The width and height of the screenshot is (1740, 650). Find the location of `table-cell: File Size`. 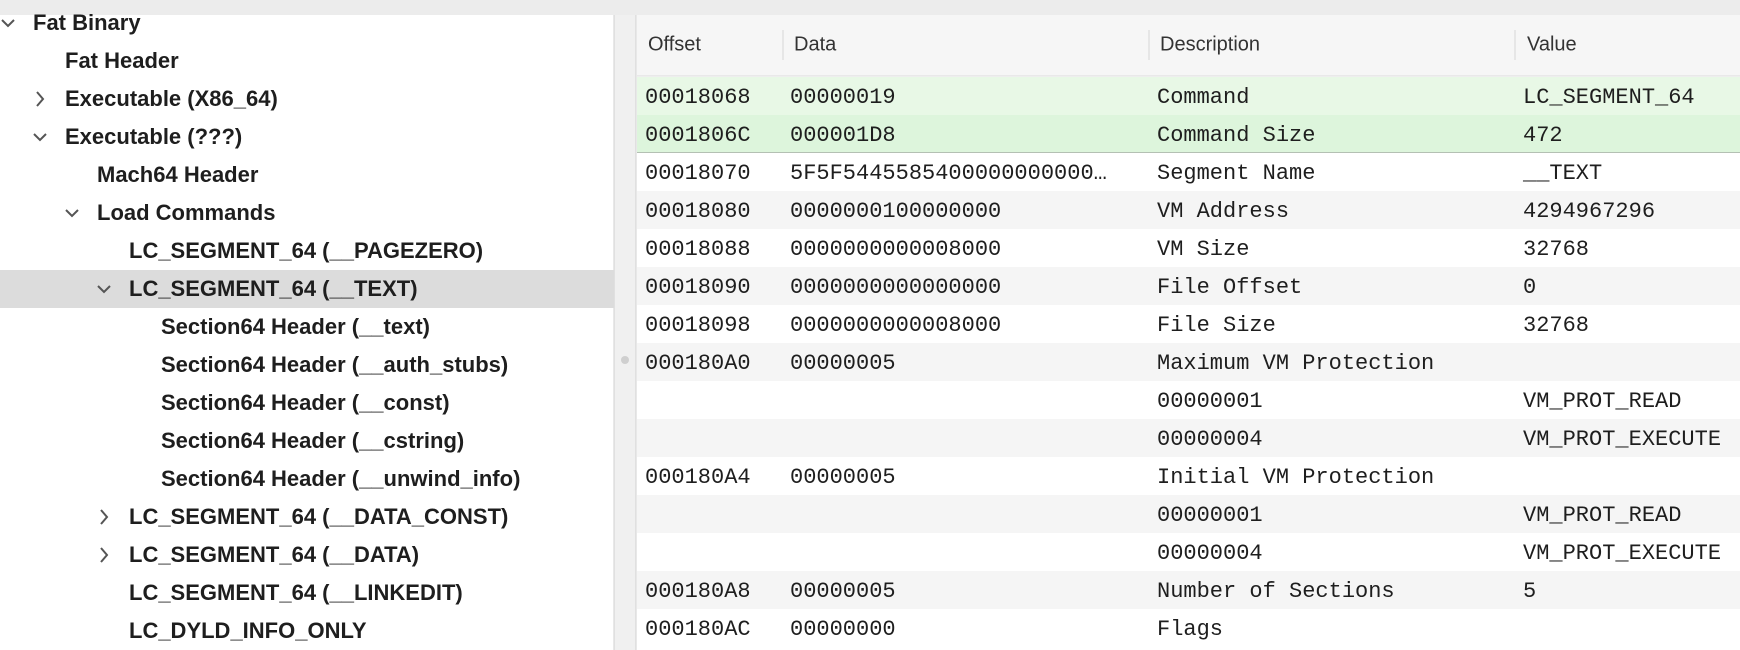

table-cell: File Size is located at coordinates (1216, 325).